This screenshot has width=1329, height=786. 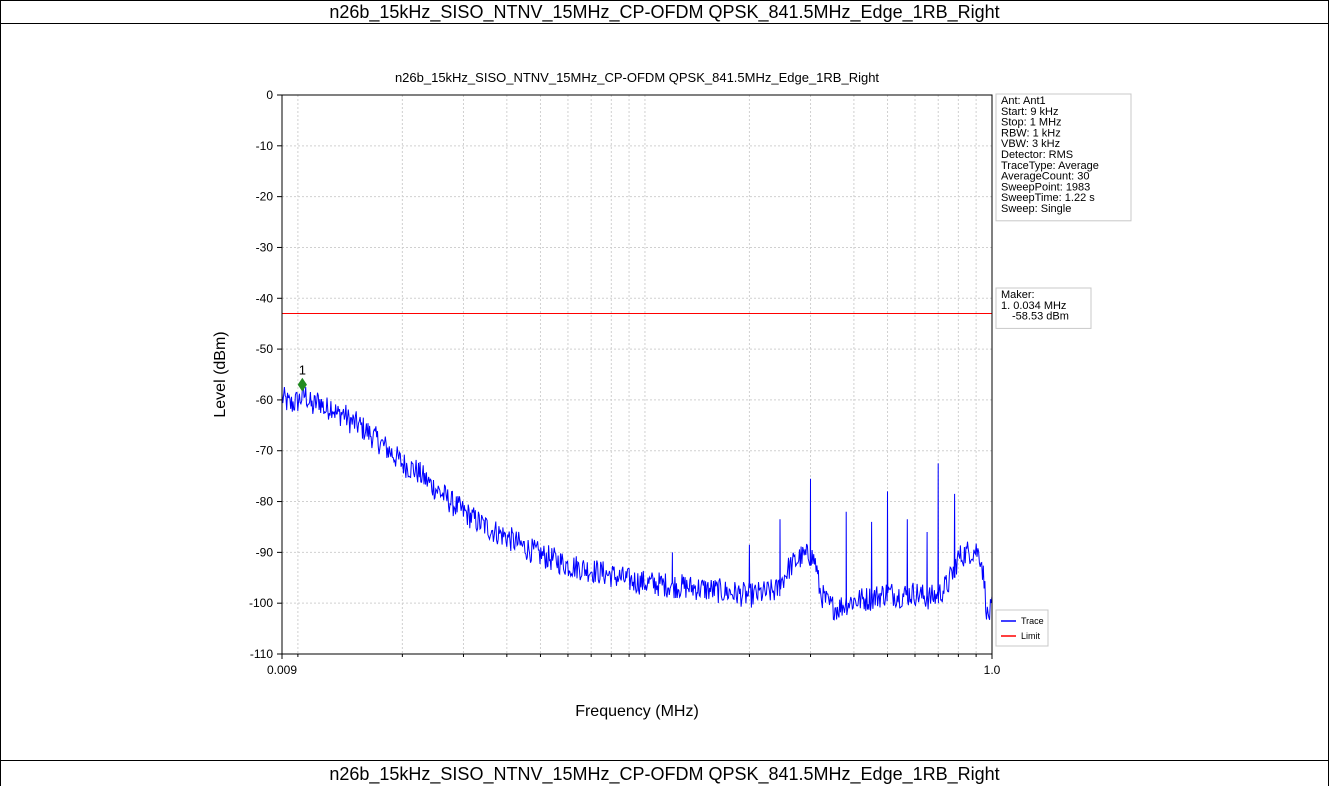 What do you see at coordinates (1023, 101) in the screenshot?
I see `info-box-line: Ant: Ant1` at bounding box center [1023, 101].